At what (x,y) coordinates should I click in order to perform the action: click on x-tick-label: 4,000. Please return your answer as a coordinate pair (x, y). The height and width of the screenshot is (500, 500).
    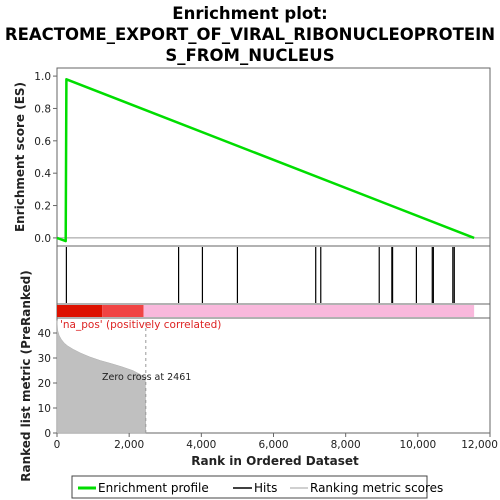
    Looking at the image, I should click on (201, 445).